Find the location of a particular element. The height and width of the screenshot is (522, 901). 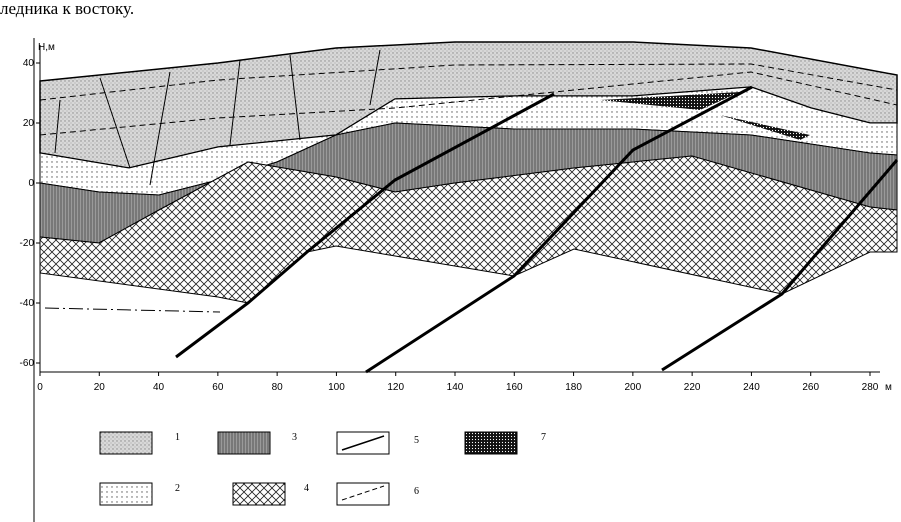

x-tick-label: 160 is located at coordinates (514, 387).